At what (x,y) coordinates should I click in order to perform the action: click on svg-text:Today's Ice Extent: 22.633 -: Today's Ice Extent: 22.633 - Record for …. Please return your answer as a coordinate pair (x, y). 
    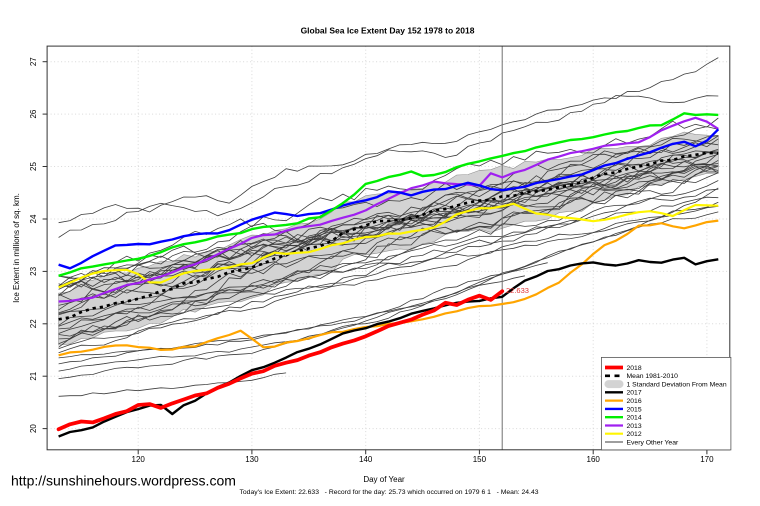
    Looking at the image, I should click on (388, 492).